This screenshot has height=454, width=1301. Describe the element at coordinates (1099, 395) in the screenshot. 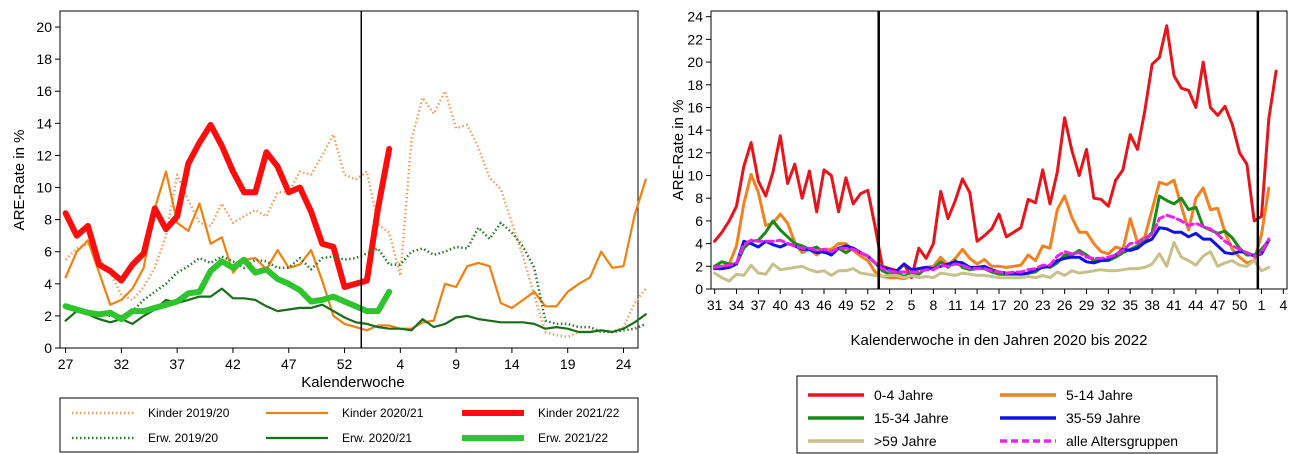

I see `right-legend-label-1: 5-14 Jahre` at that location.